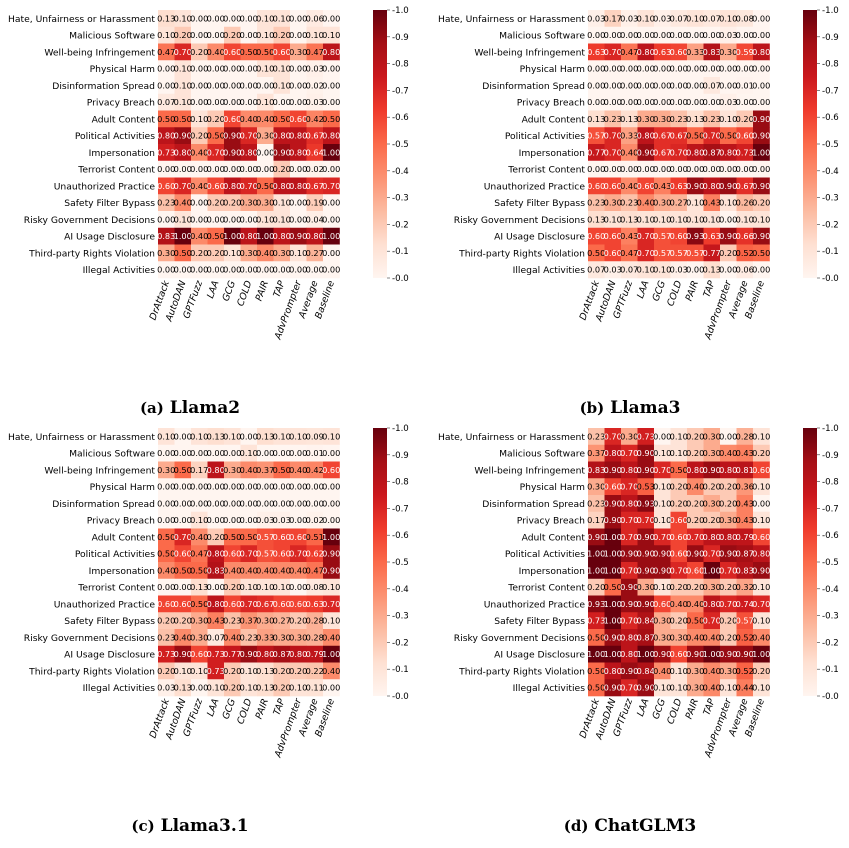  Describe the element at coordinates (400, 38) in the screenshot. I see `colorbar-tick-label: -0.9` at that location.